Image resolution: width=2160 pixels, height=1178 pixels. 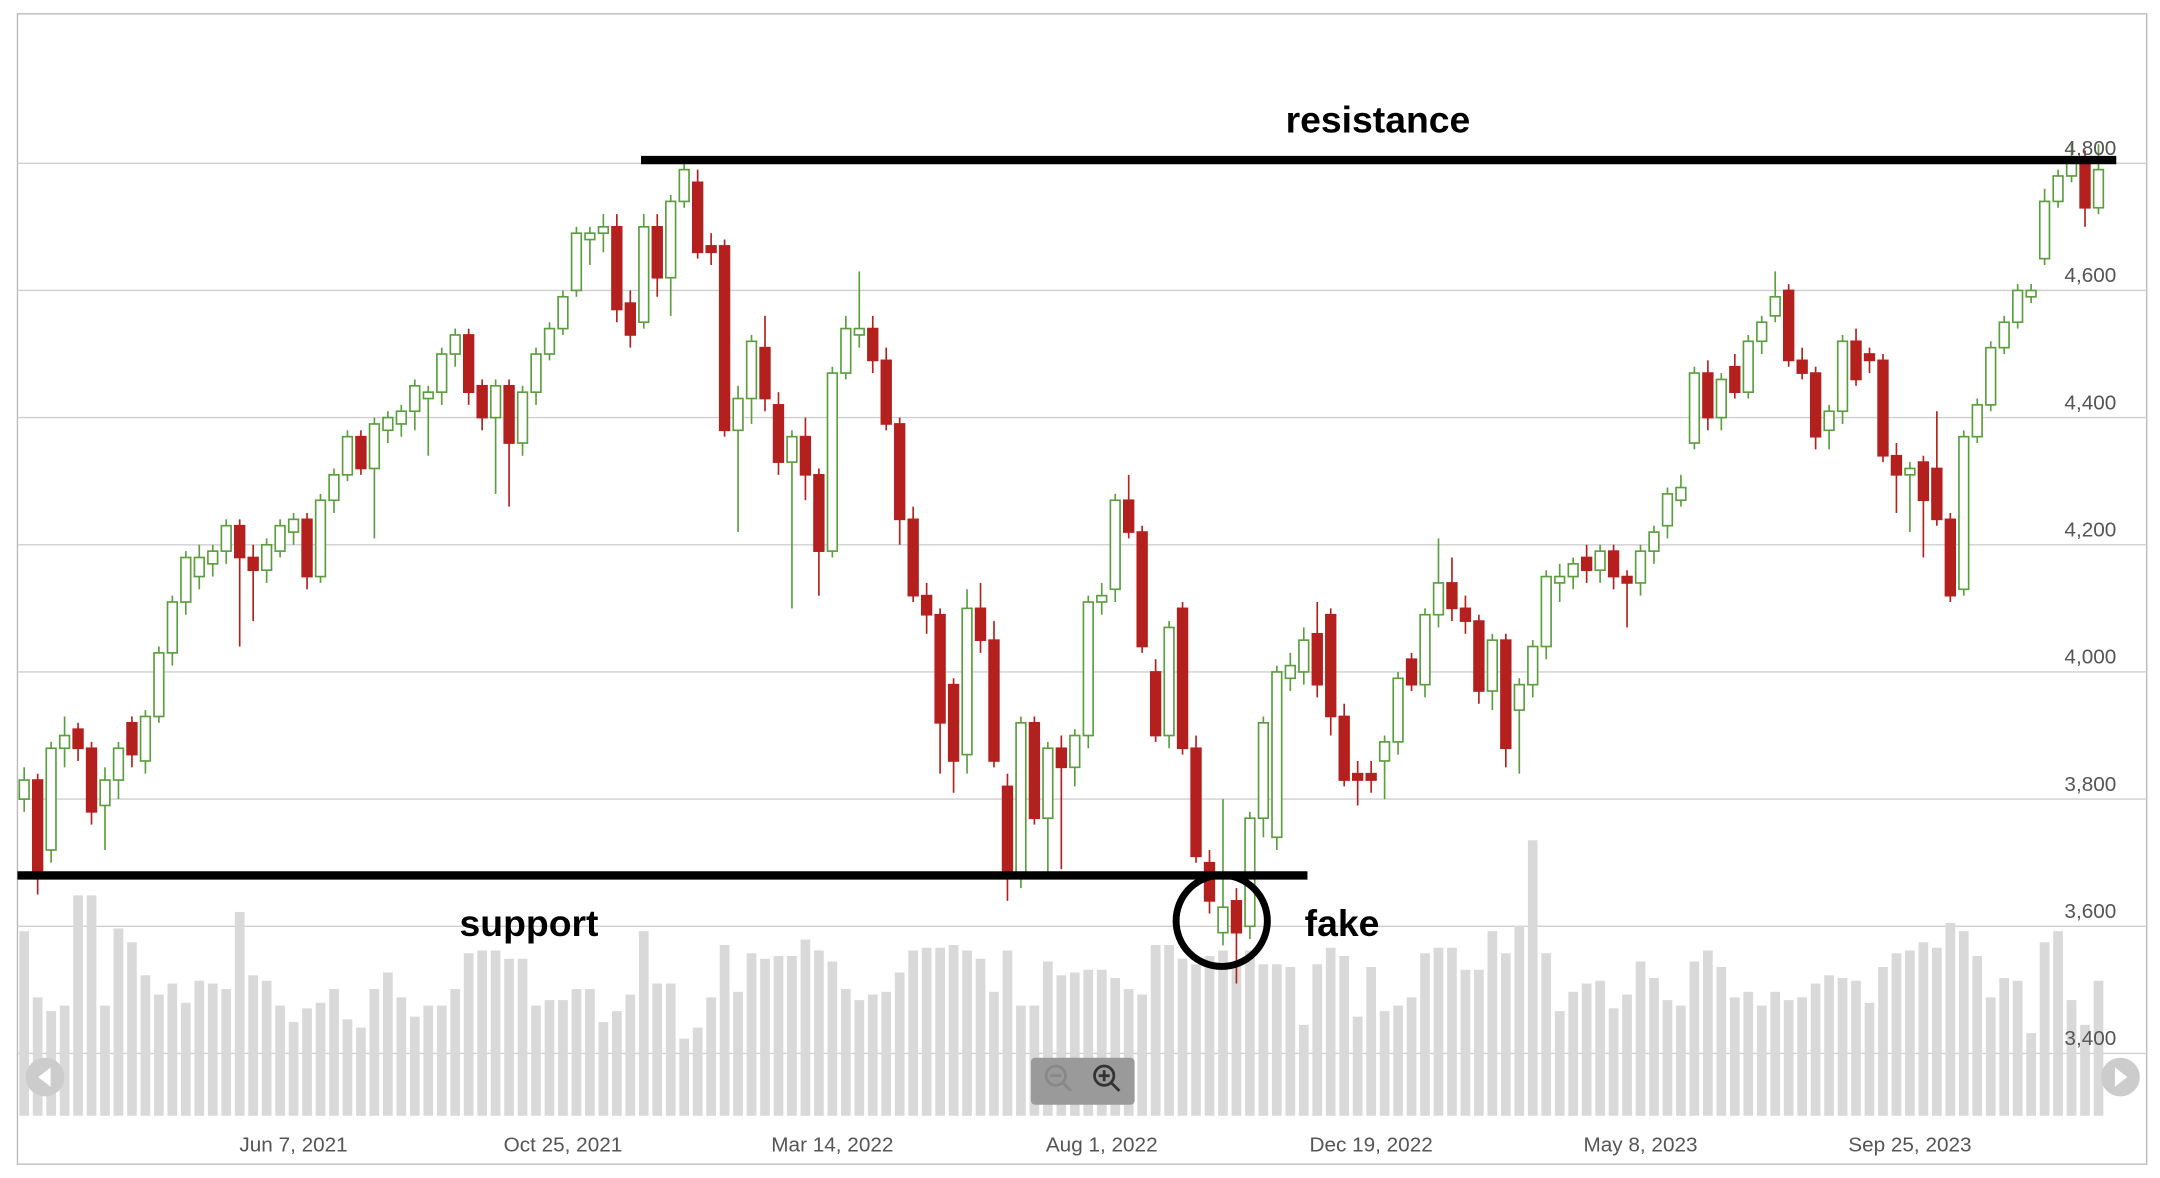 What do you see at coordinates (1102, 1145) in the screenshot?
I see `x-tick-label: Aug 1, 2022` at bounding box center [1102, 1145].